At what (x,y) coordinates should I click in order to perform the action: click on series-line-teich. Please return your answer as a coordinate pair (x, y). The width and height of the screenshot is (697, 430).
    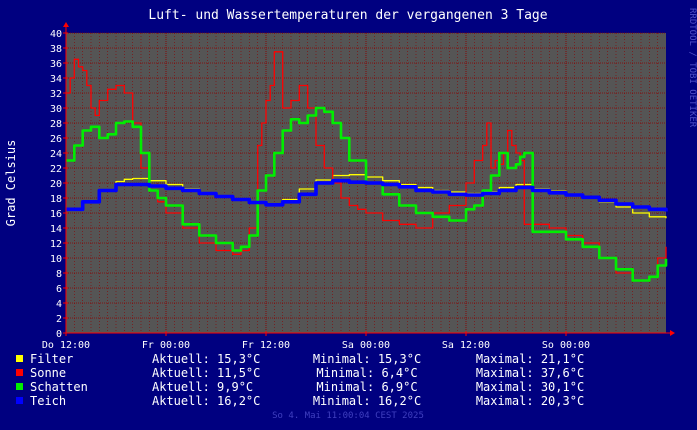
    Looking at the image, I should click on (367, 195).